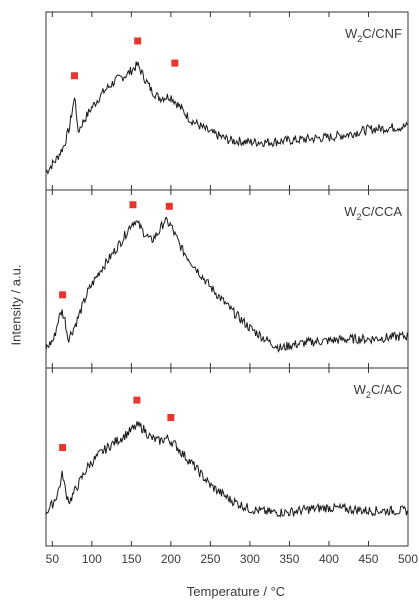 This screenshot has width=419, height=601. I want to click on series-line, so click(226, 469).